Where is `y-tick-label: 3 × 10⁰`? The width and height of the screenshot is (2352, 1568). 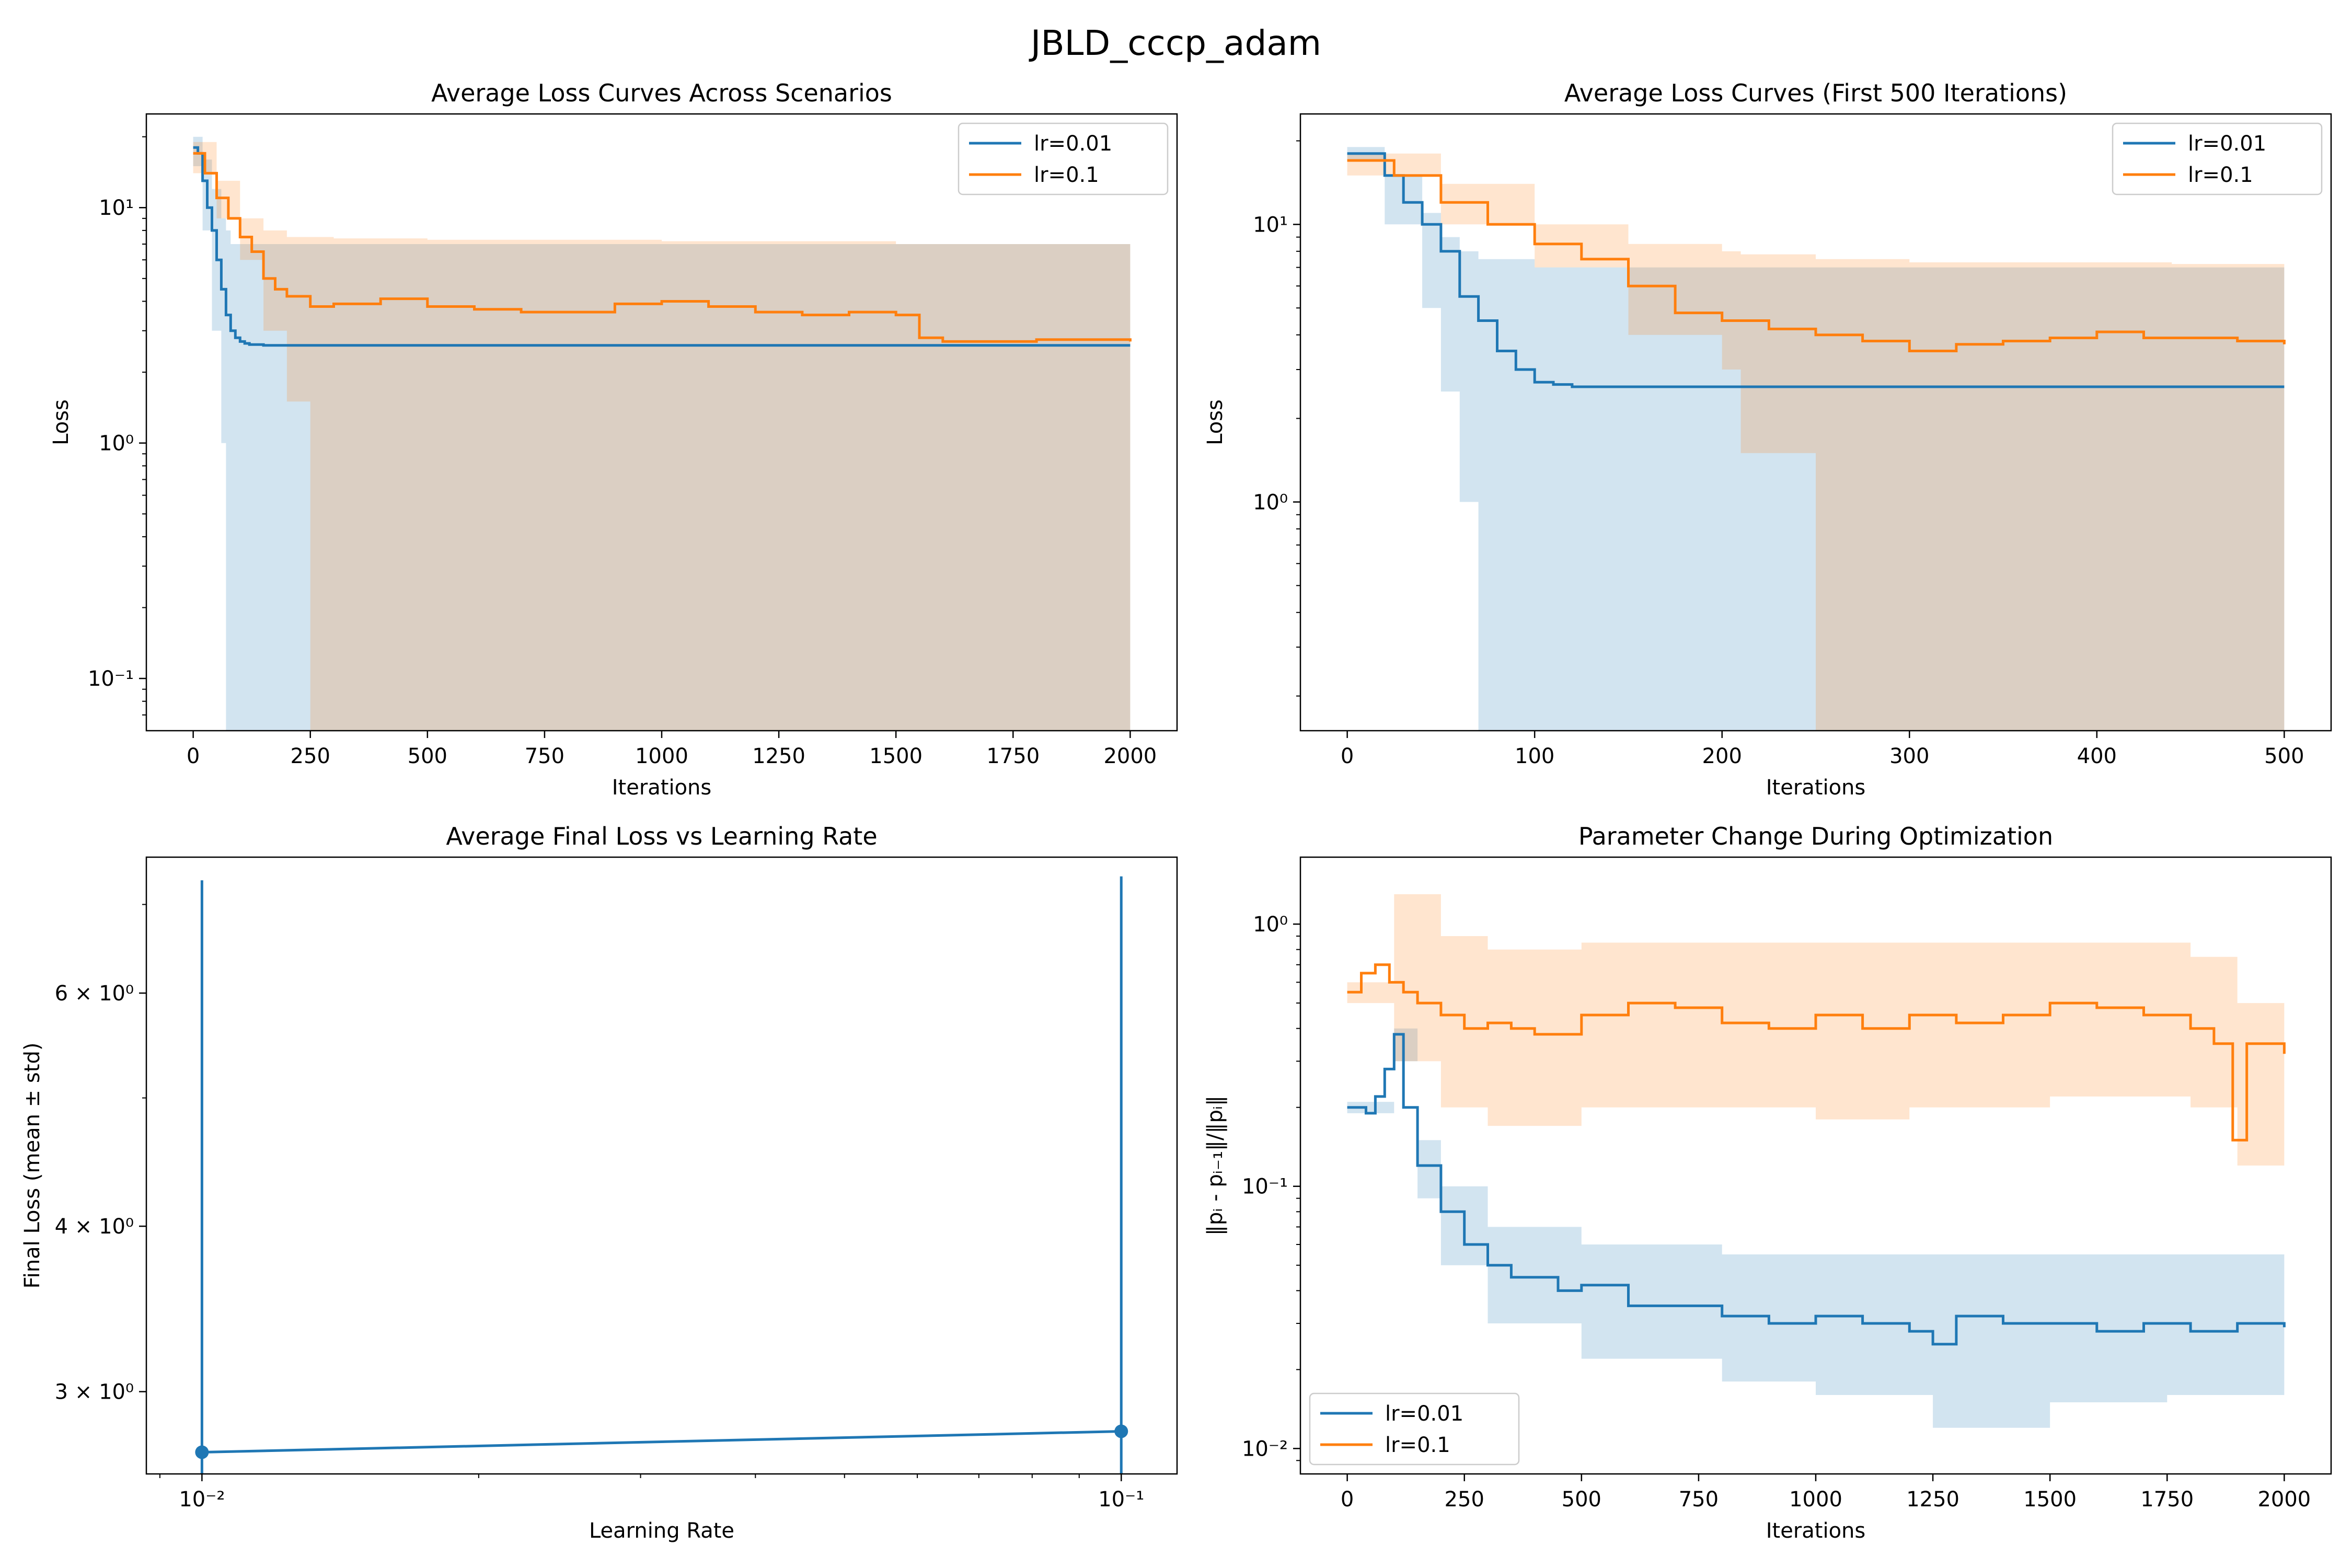 y-tick-label: 3 × 10⁰ is located at coordinates (94, 1392).